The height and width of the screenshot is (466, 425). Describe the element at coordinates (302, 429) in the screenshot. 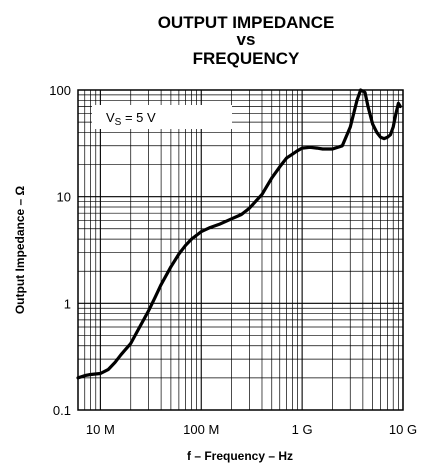

I see `x-tick-label: 1 G` at that location.